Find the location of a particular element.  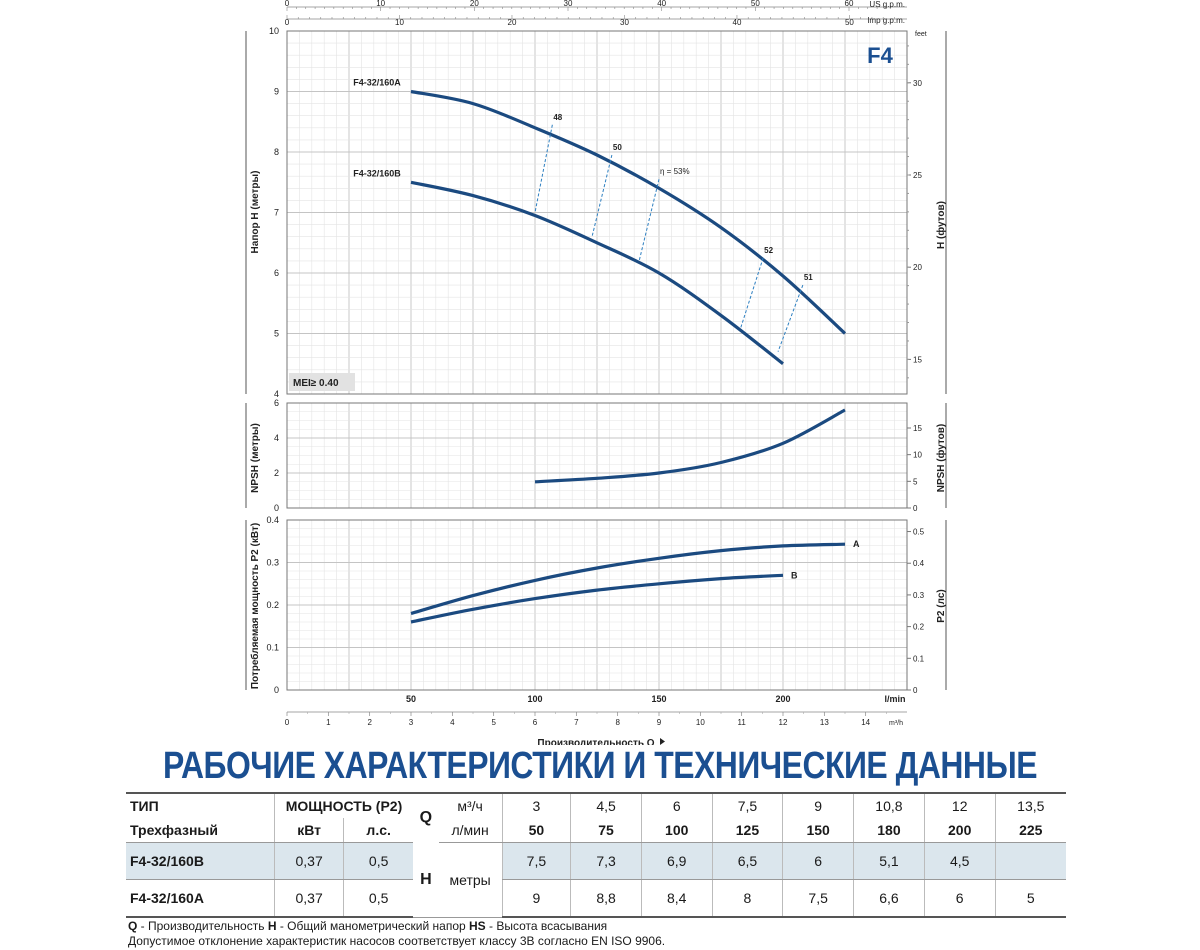

head-cell: 6,9 is located at coordinates (676, 861).